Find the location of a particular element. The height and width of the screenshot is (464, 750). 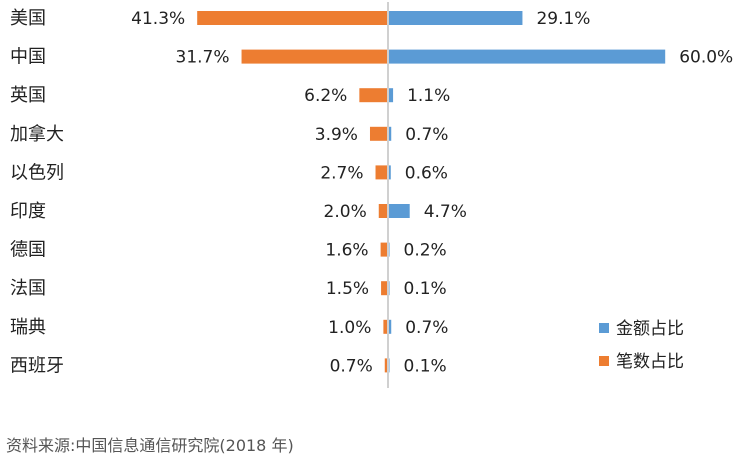

value-label-count-share: 1.6% is located at coordinates (346, 251).